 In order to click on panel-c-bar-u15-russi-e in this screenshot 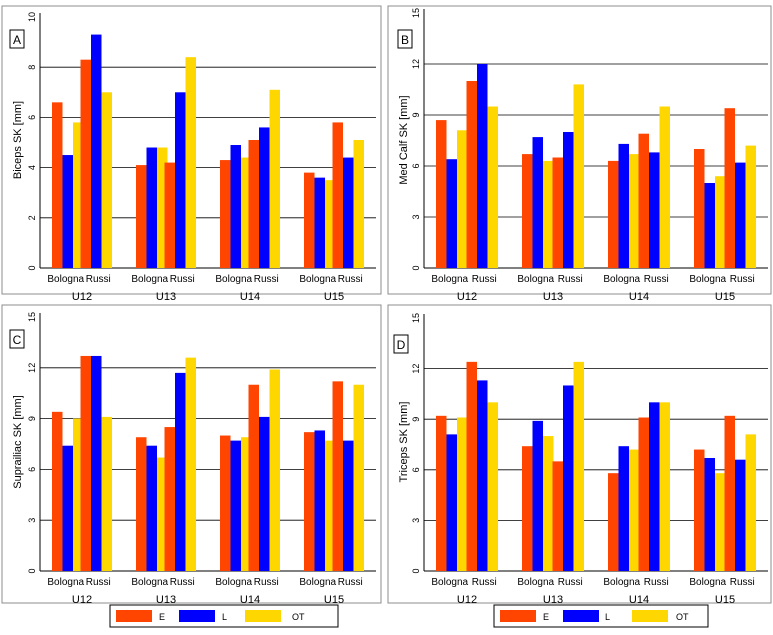, I will do `click(337, 476)`.